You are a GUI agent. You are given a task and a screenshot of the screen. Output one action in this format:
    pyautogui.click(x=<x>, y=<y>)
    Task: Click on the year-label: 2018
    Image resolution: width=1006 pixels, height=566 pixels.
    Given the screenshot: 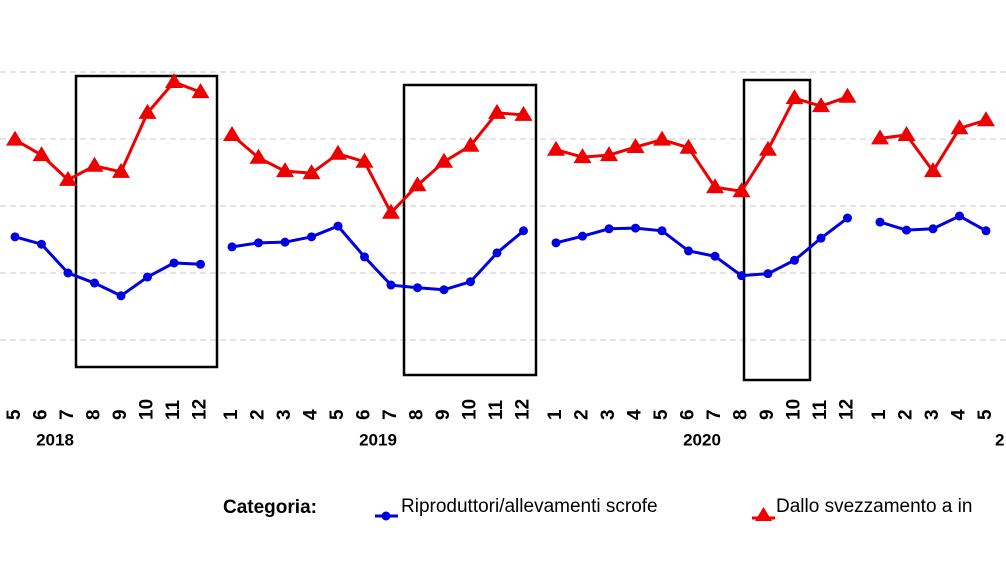 What is the action you would take?
    pyautogui.click(x=55, y=439)
    